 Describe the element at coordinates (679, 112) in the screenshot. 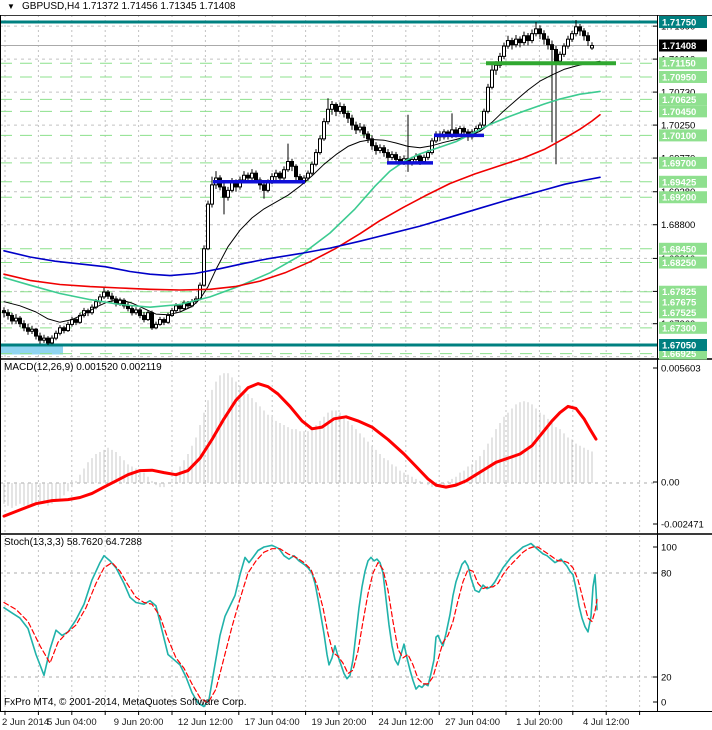

I see `svg-text: 1.70450` at that location.